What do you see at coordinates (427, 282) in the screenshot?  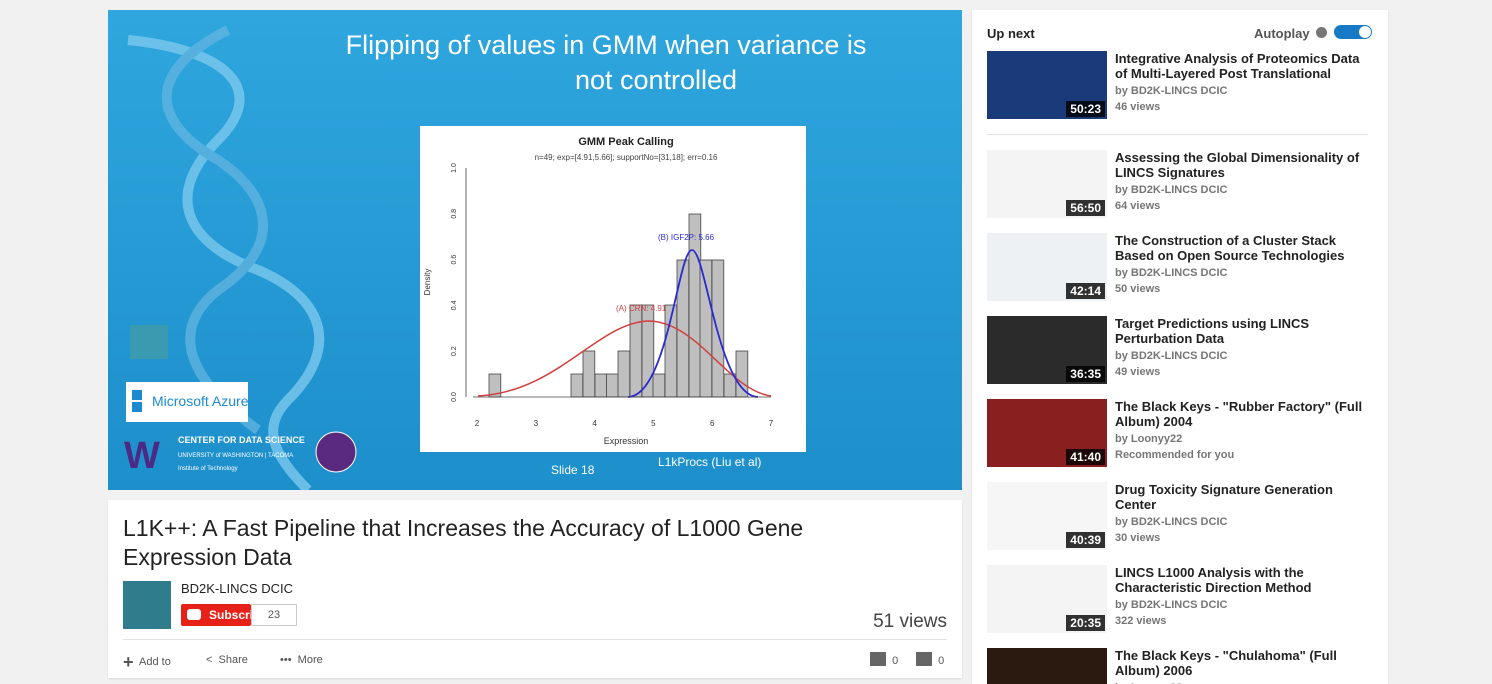 I see `y-label: Density` at bounding box center [427, 282].